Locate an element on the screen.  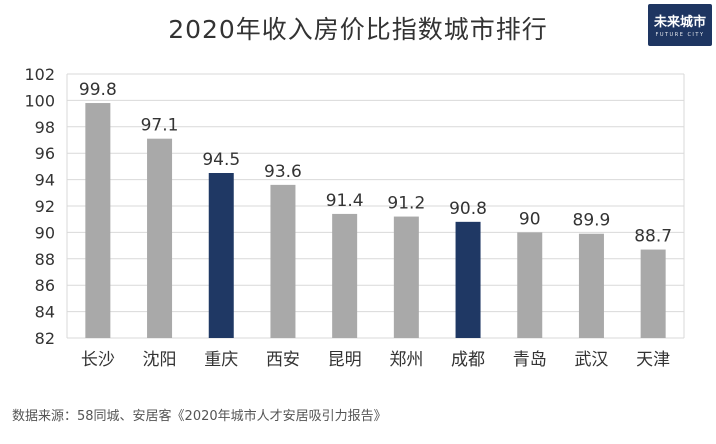
logo-subtext: FUTURE CITY is located at coordinates (680, 35).